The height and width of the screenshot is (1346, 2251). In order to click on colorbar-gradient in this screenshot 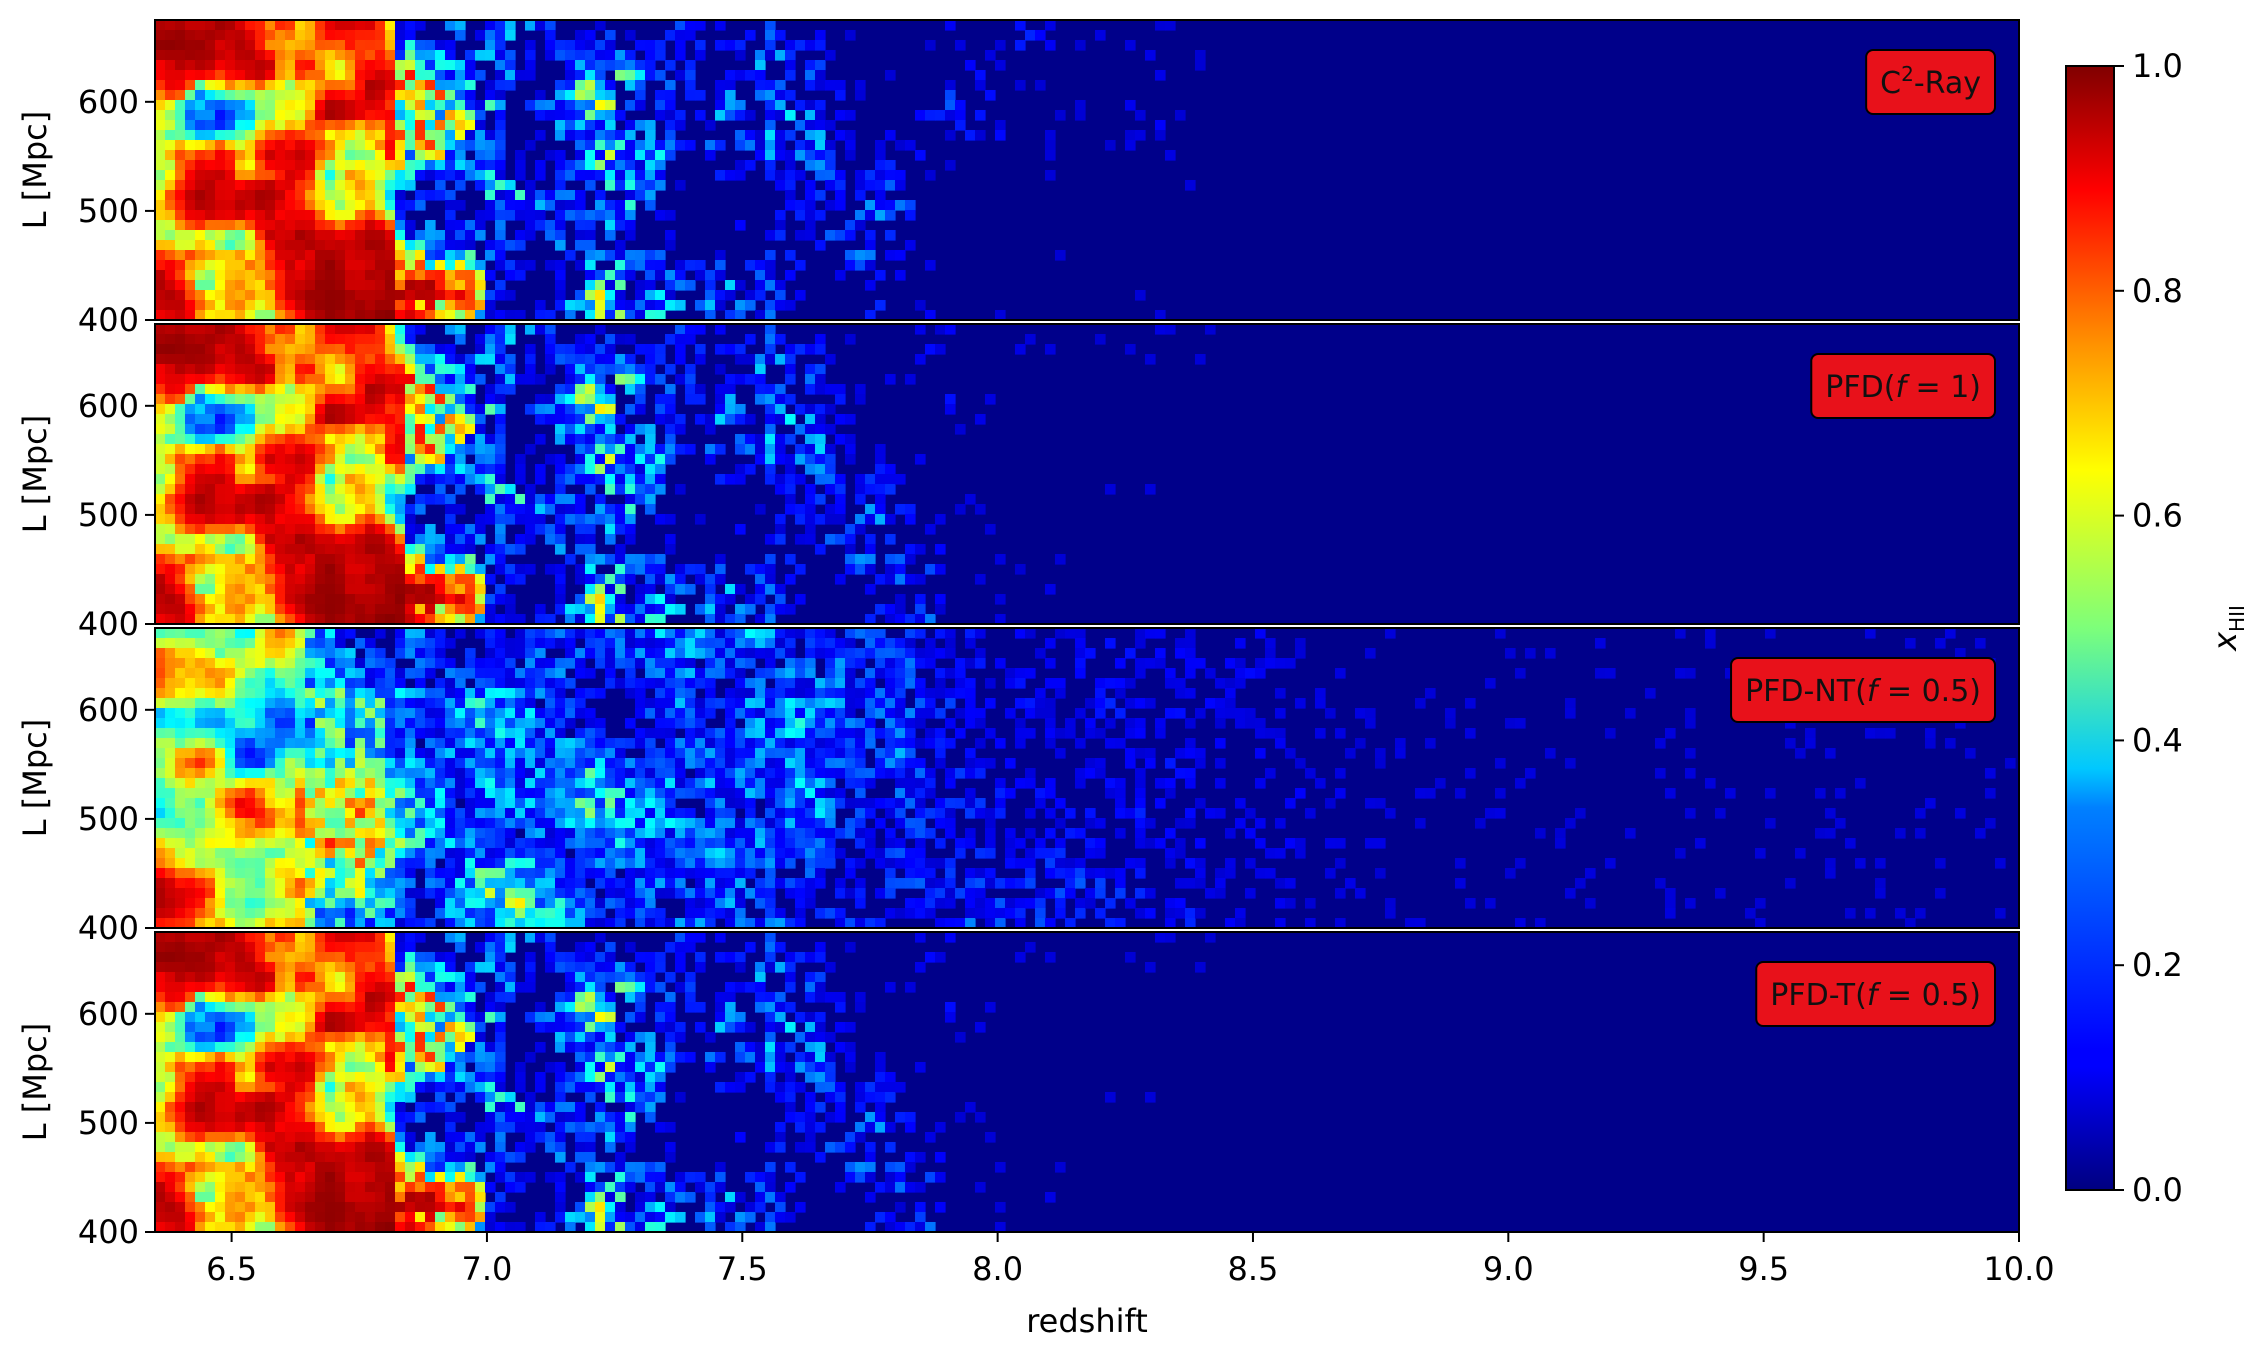, I will do `click(2090, 628)`.